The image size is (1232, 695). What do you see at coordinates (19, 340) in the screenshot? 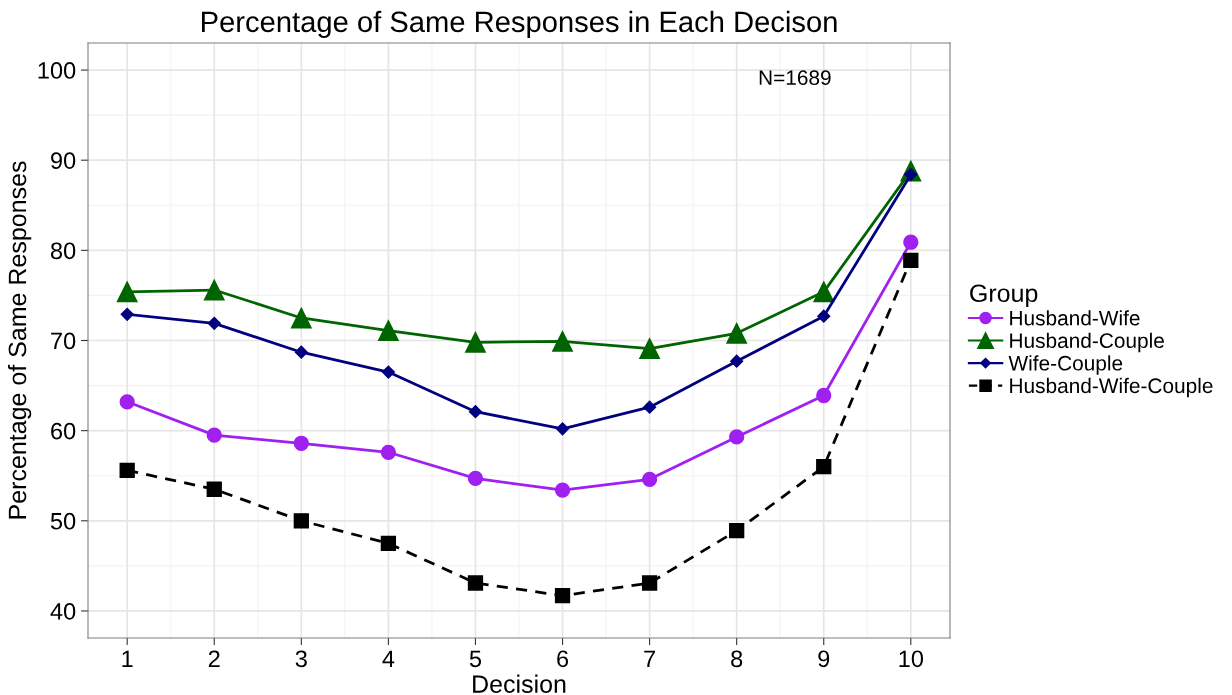
I see `y-axis-title: Percentage of Same Responses` at bounding box center [19, 340].